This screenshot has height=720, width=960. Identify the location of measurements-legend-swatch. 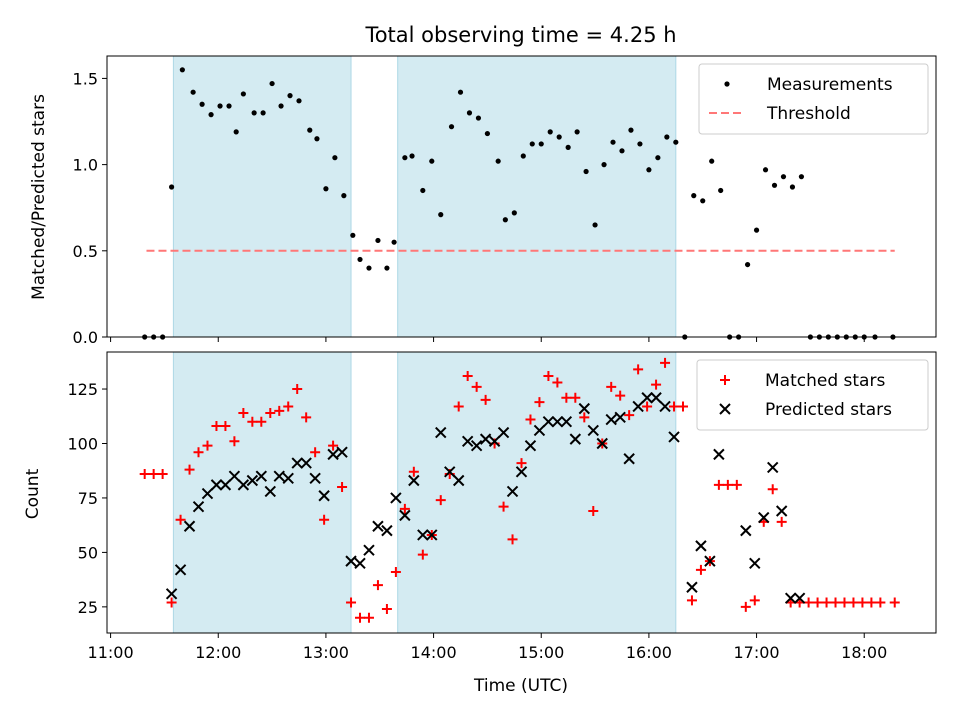
(727, 84).